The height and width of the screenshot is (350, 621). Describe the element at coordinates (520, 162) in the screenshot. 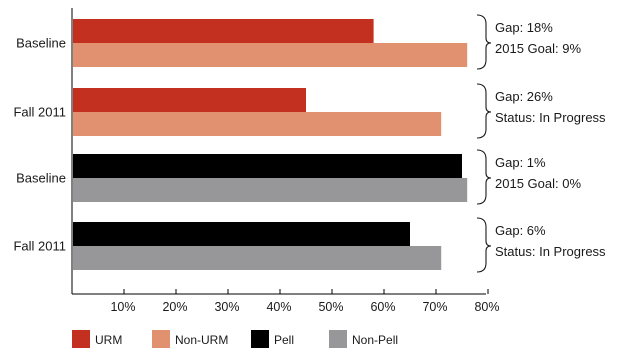

I see `annotation-text: Gap: 1%` at that location.